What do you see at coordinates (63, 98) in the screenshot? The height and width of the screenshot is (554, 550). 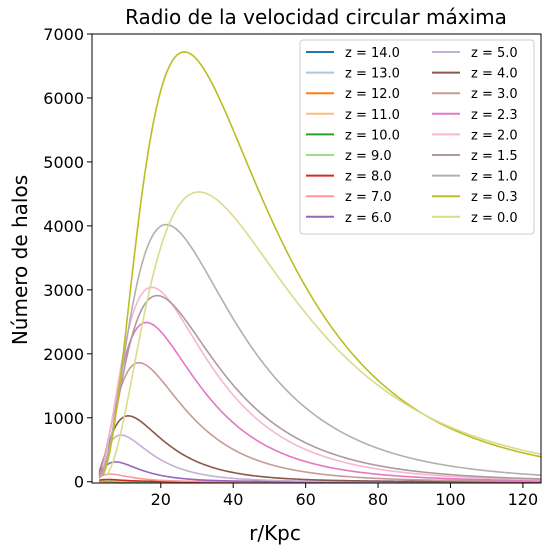 I see `y-tick-label-6: 6000` at bounding box center [63, 98].